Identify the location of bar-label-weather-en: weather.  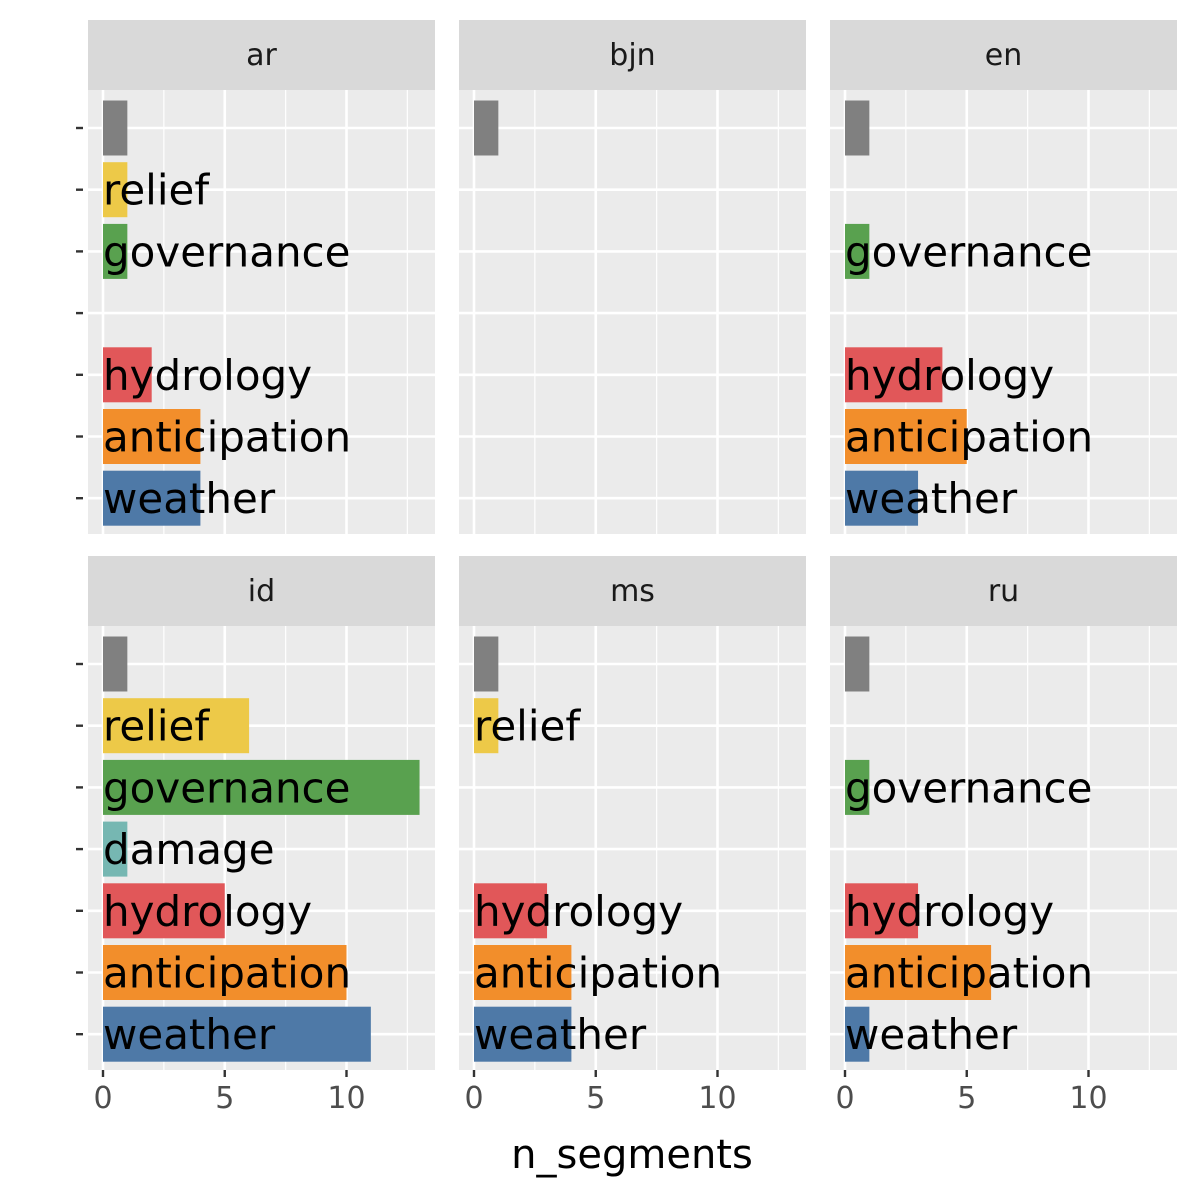
(931, 498).